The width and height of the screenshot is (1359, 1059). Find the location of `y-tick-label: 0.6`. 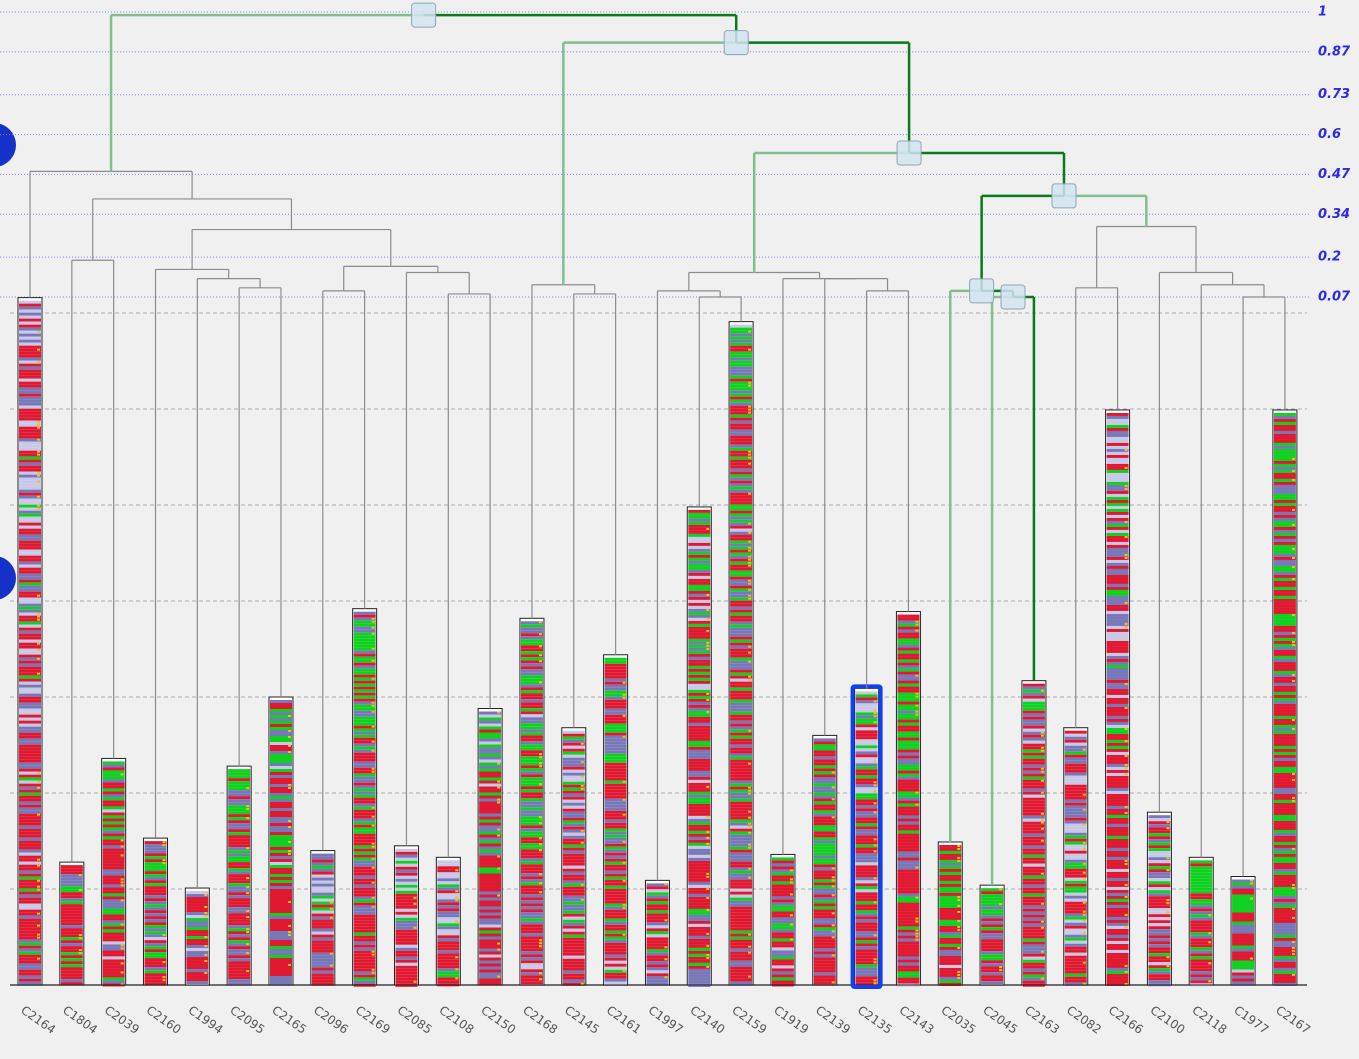

y-tick-label: 0.6 is located at coordinates (1329, 134).